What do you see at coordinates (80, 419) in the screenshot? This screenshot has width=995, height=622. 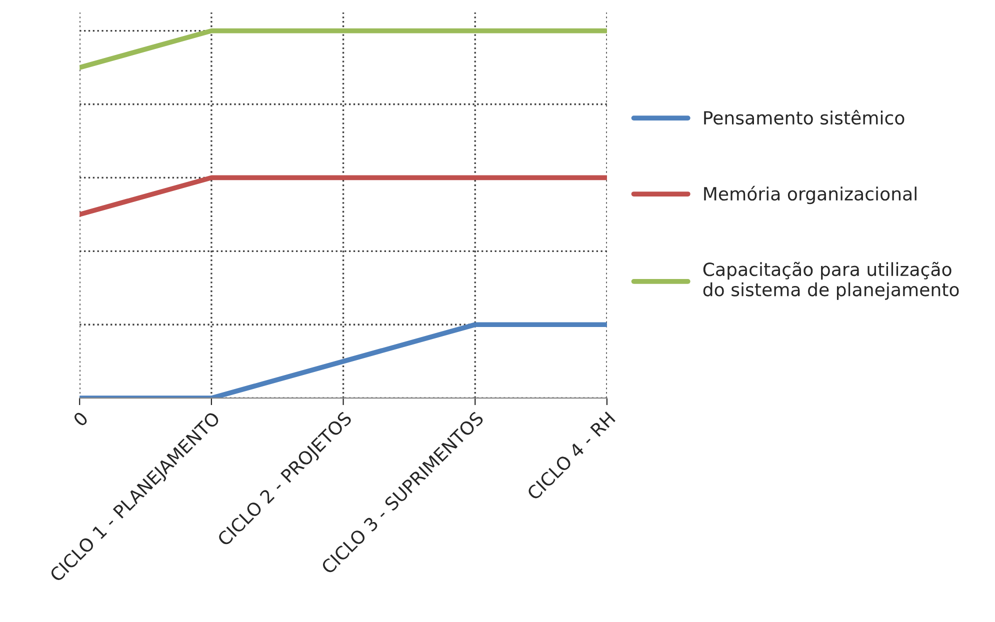 I see `x-tick-label: 0` at bounding box center [80, 419].